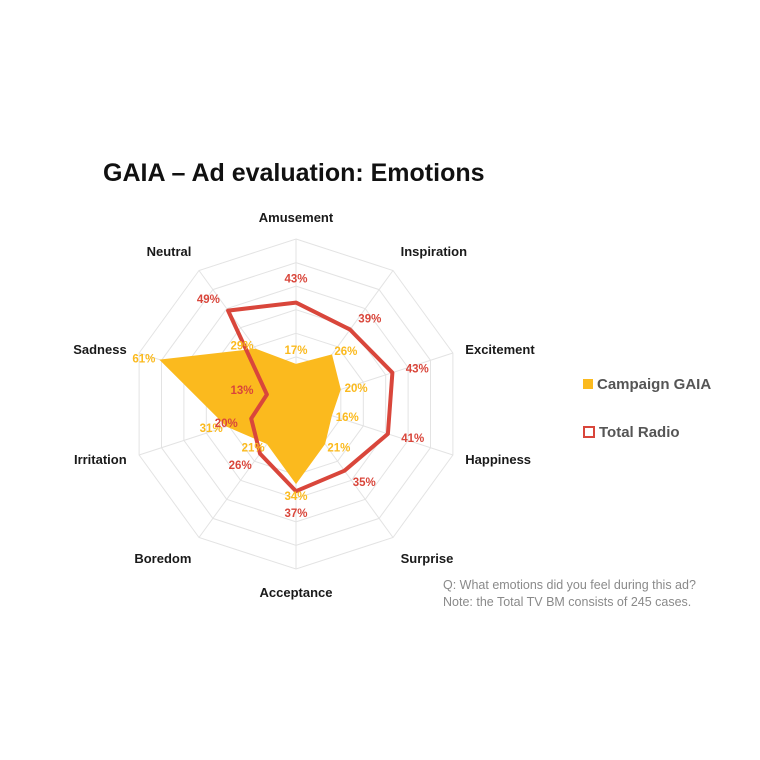 The height and width of the screenshot is (760, 760). What do you see at coordinates (241, 391) in the screenshot?
I see `data-label-total-radio-sadness: 13%` at bounding box center [241, 391].